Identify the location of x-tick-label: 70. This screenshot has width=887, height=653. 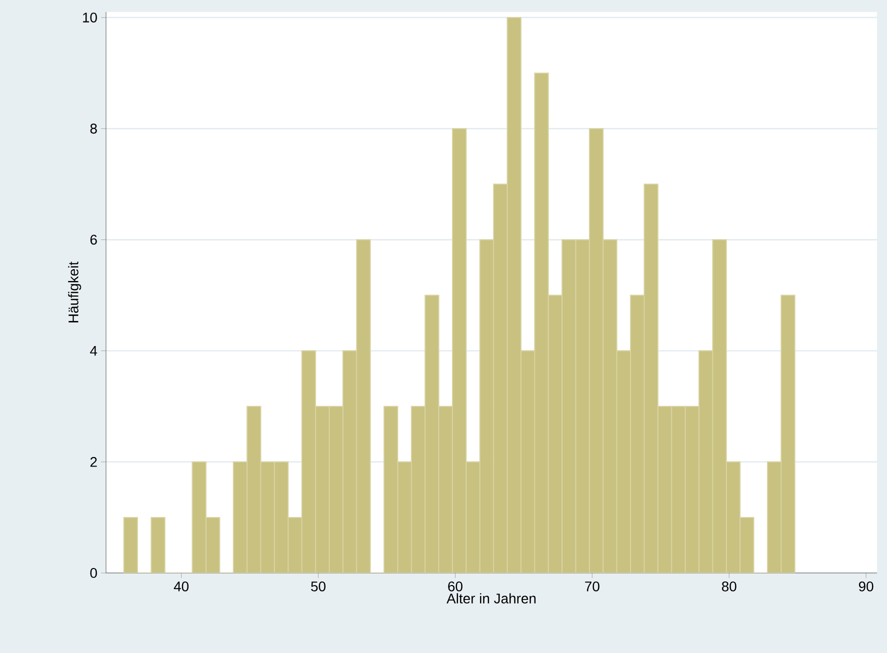
(592, 586).